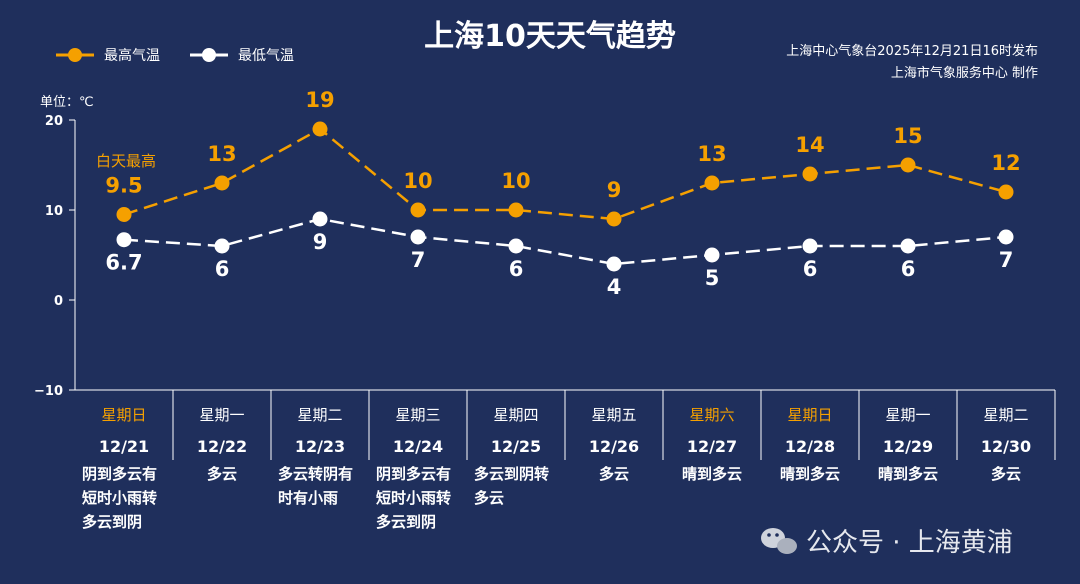  I want to click on date-label: 12/26, so click(614, 446).